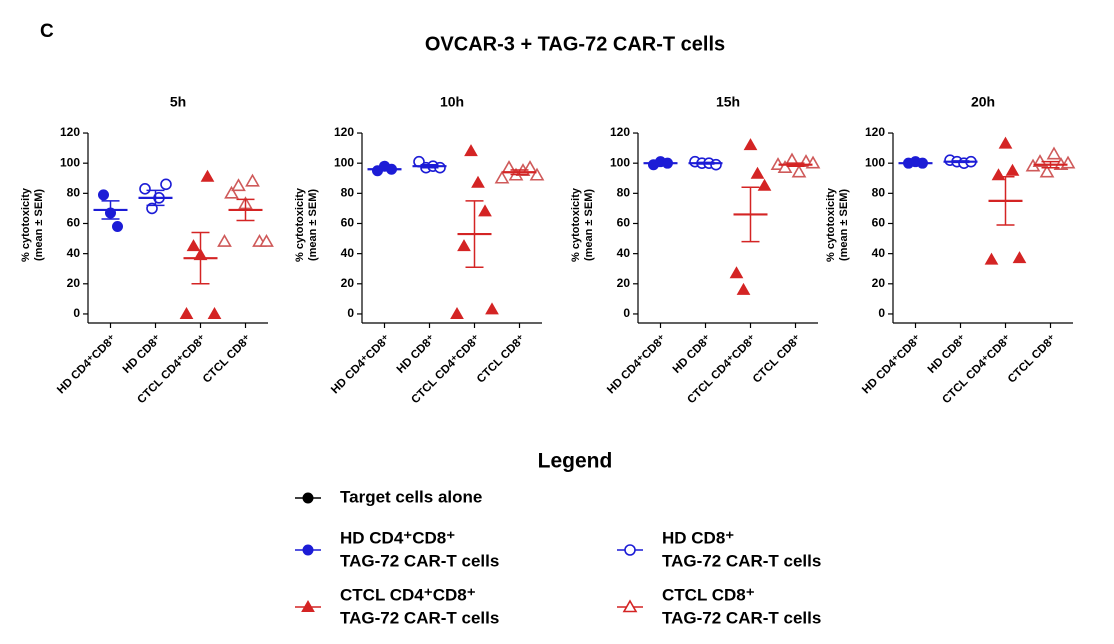 This screenshot has width=1114, height=644. Describe the element at coordinates (397, 537) in the screenshot. I see `legend-label: HD CD4⁺CD8⁺` at that location.